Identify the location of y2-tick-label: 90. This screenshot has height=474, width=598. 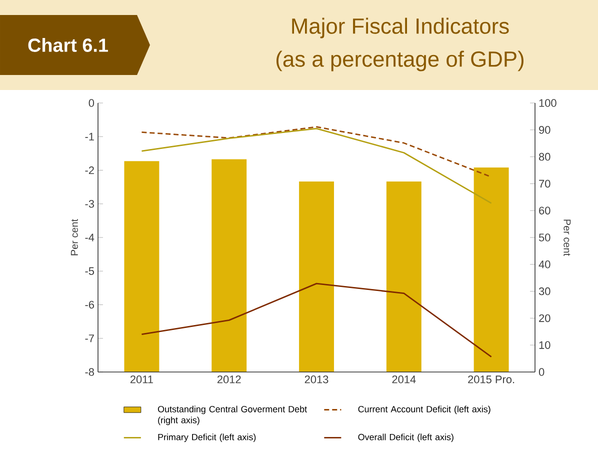
(544, 130).